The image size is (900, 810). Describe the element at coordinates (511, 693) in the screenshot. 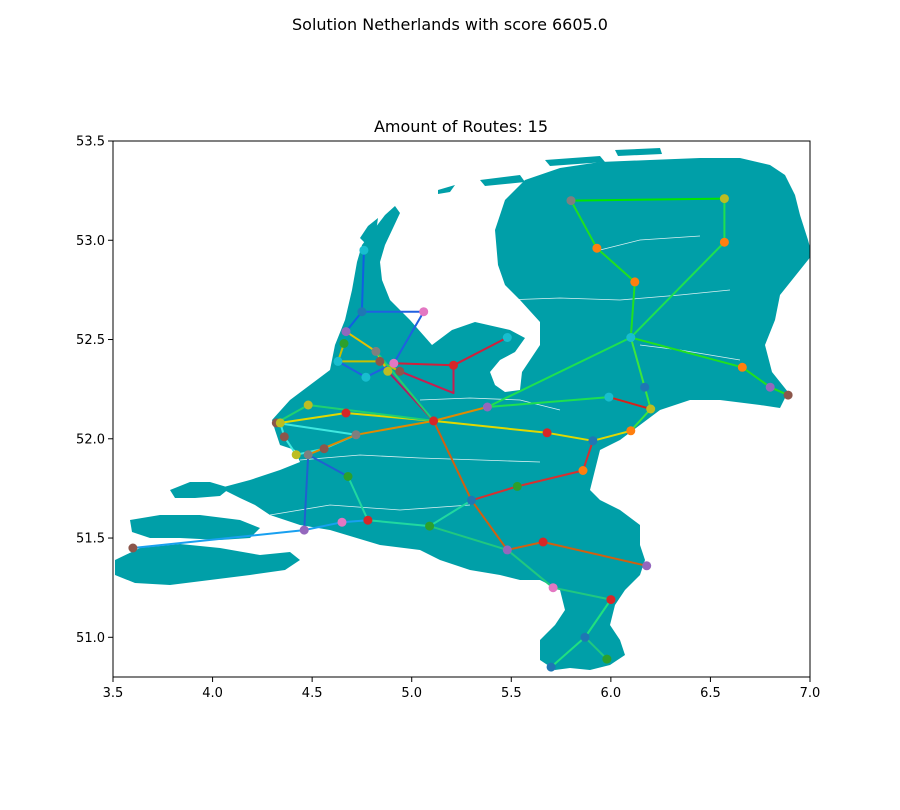

I see `x-tick-label: 5.5` at that location.